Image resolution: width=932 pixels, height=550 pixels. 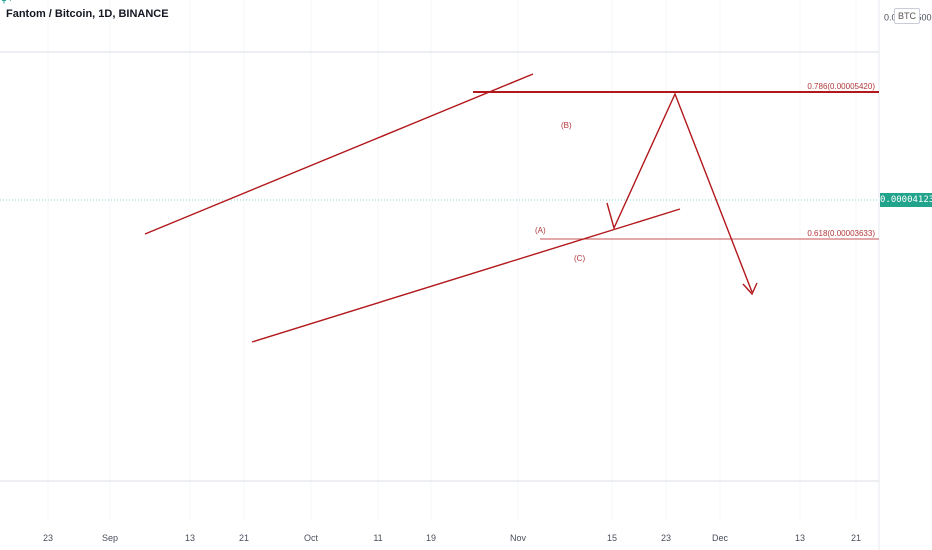 What do you see at coordinates (906, 200) in the screenshot?
I see `current-price-tag: 0.00004123` at bounding box center [906, 200].